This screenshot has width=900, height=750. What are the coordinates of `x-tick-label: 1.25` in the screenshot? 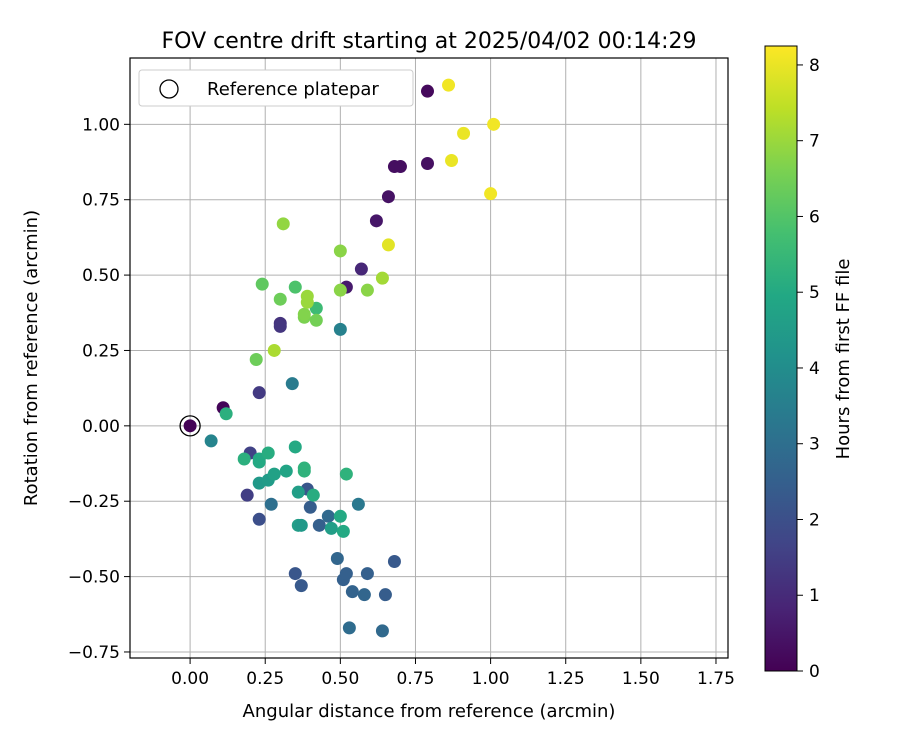 It's located at (566, 679).